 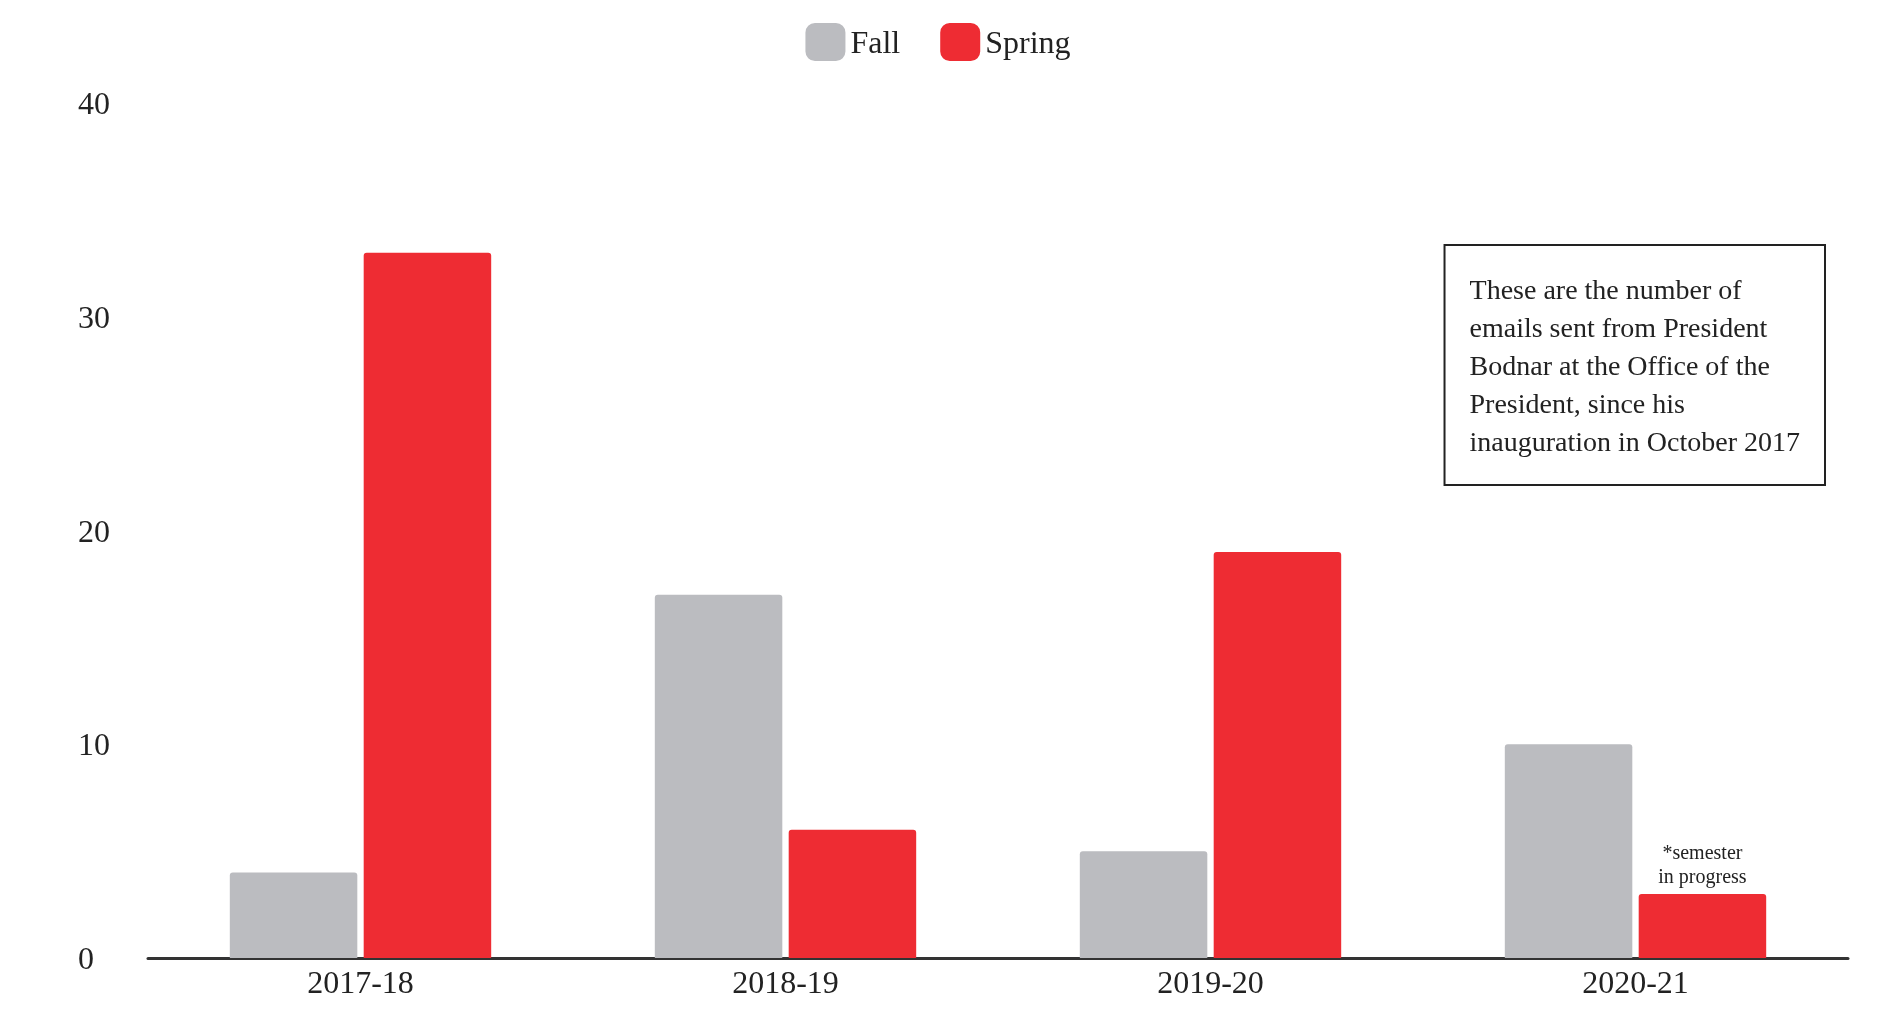 What do you see at coordinates (360, 982) in the screenshot?
I see `x-tick-label: 2017-18` at bounding box center [360, 982].